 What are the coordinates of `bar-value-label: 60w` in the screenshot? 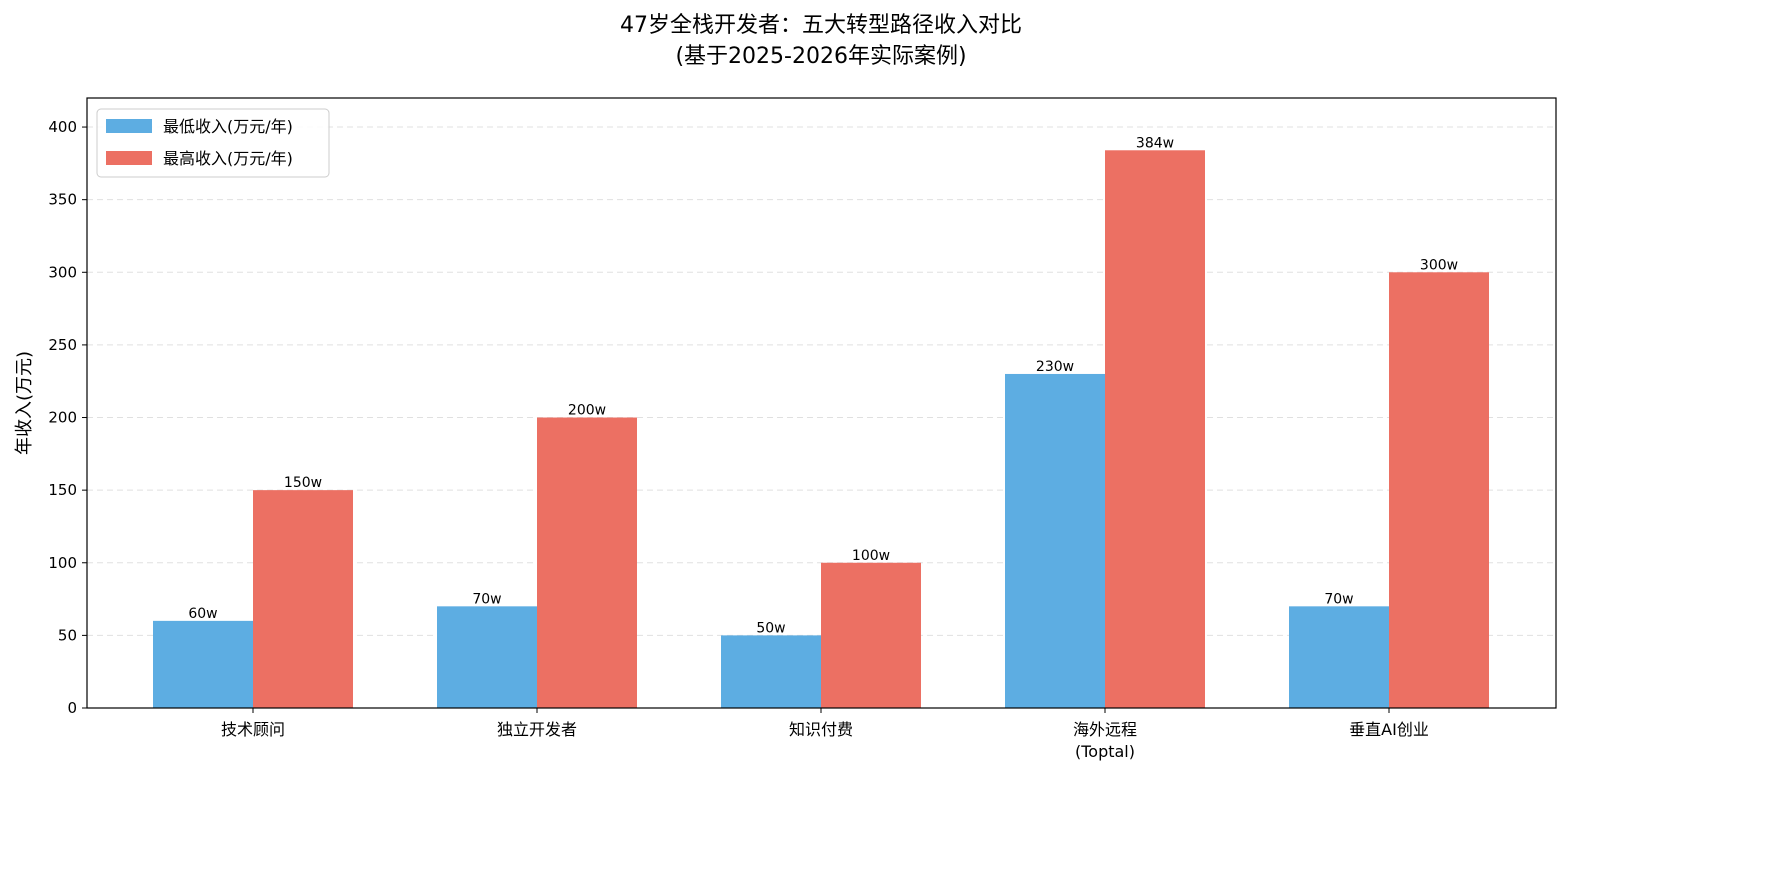 It's located at (202, 614).